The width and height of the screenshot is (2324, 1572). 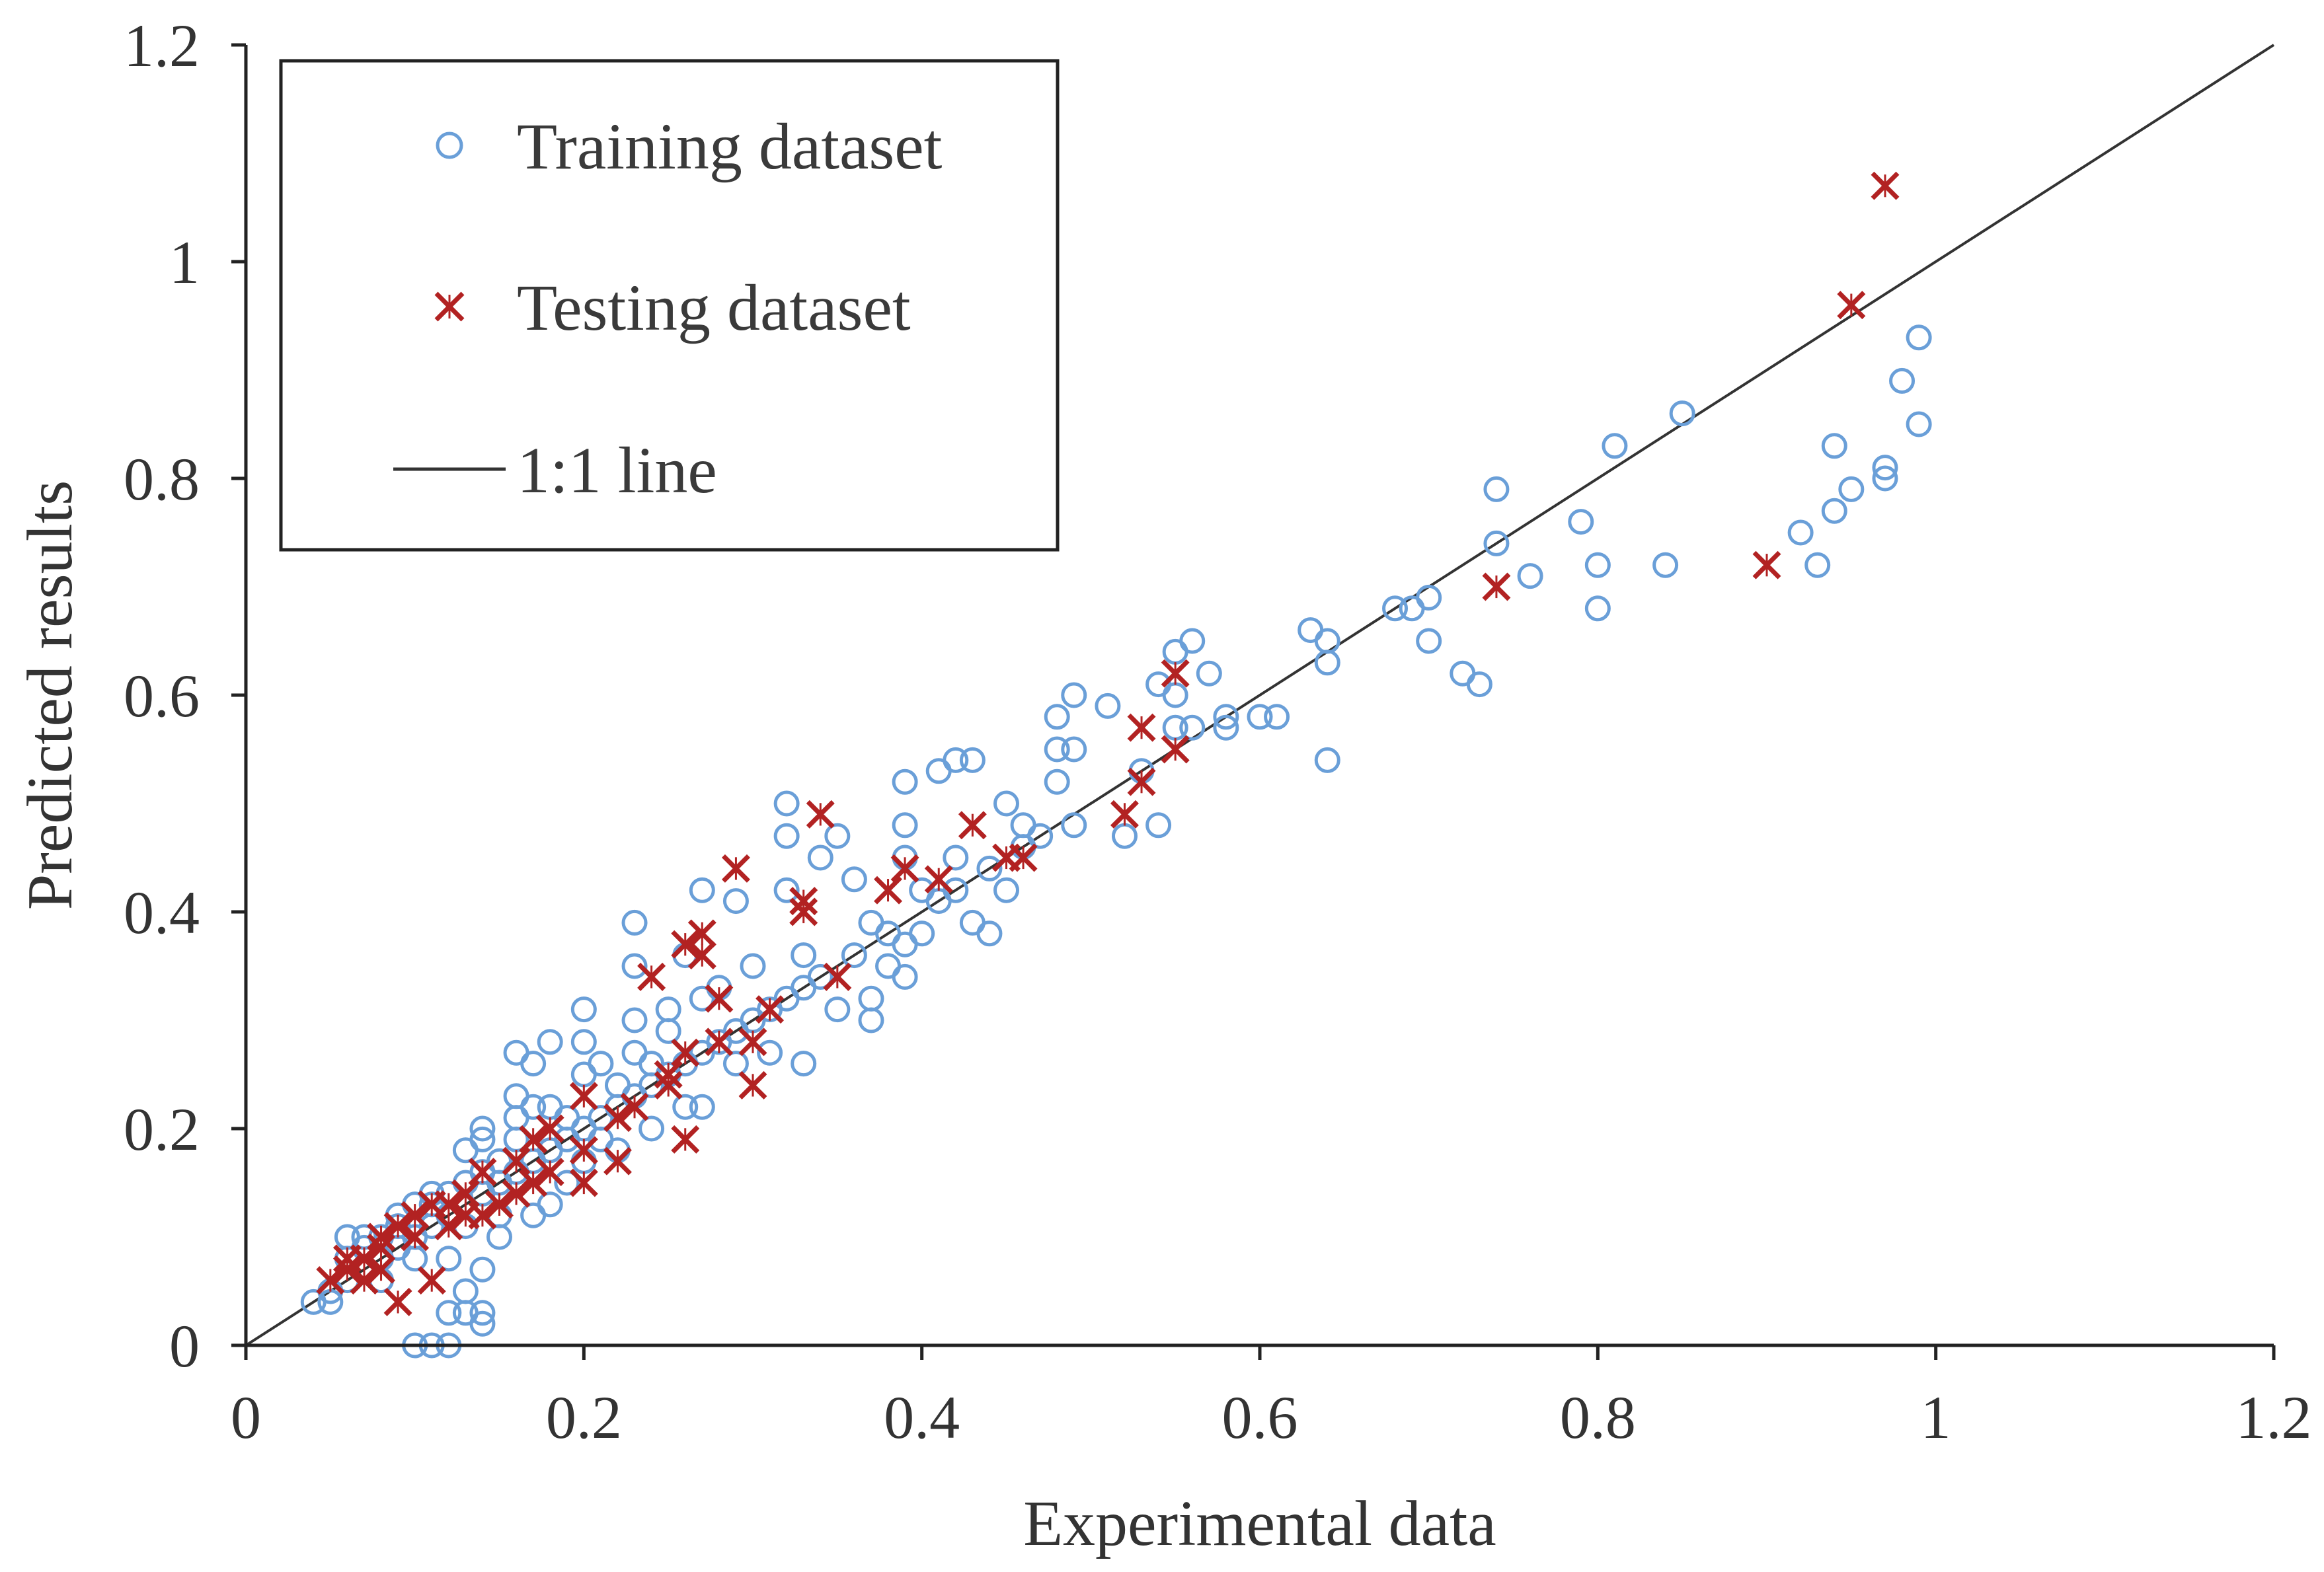 I want to click on x-tick-label: 0.6, so click(x=1260, y=1417).